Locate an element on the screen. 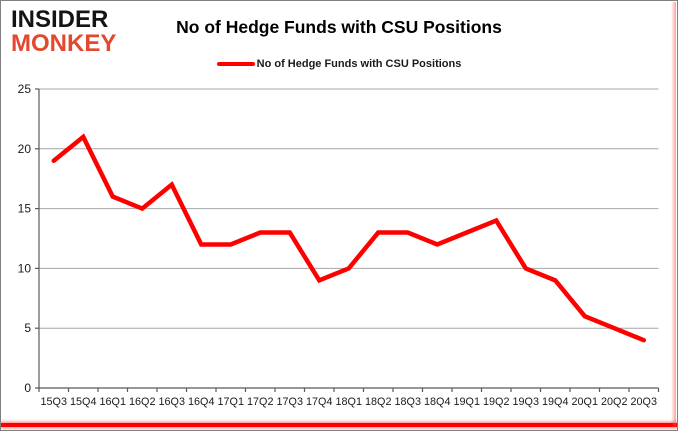 The width and height of the screenshot is (678, 431). bottom-red-bar is located at coordinates (339, 425).